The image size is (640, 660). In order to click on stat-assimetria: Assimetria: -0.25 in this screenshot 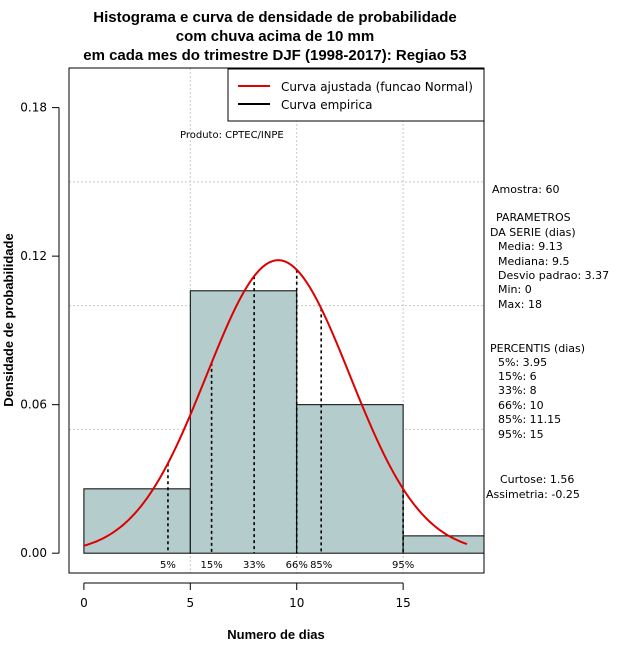, I will do `click(533, 494)`.